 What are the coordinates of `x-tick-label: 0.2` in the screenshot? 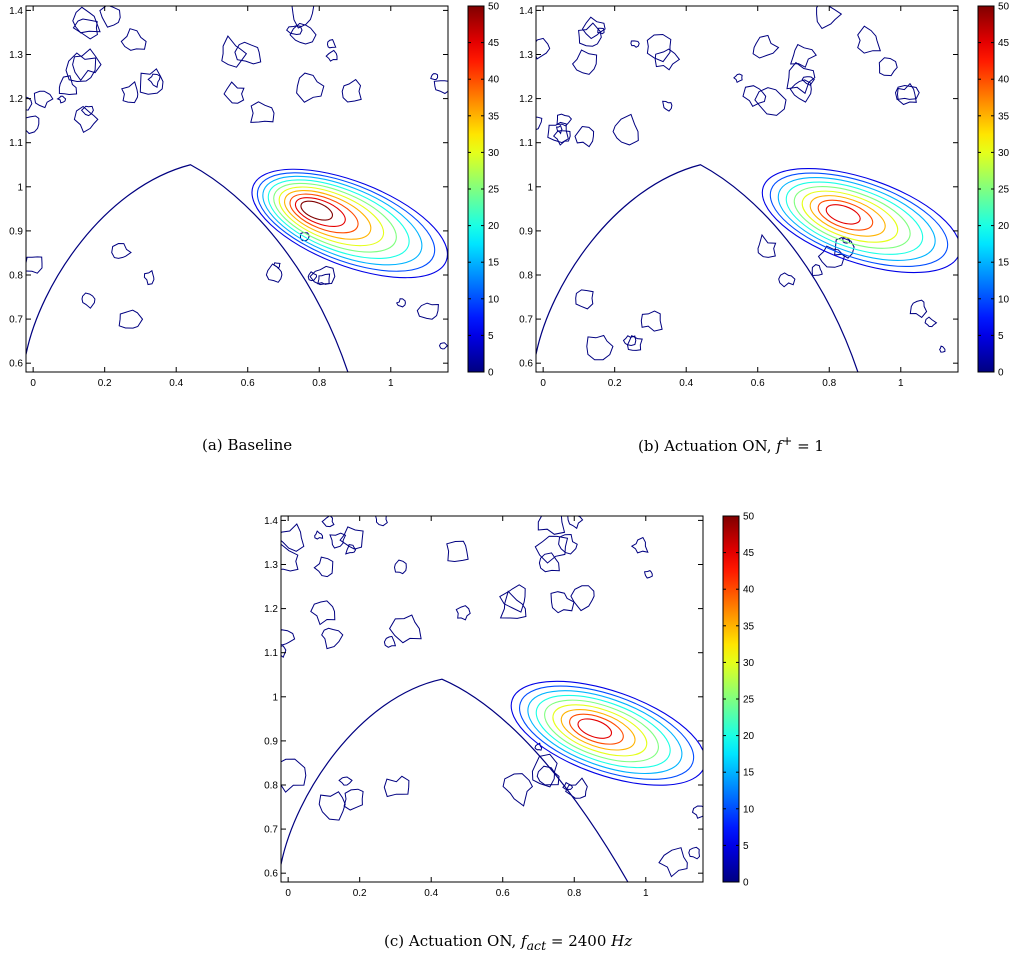 It's located at (360, 893).